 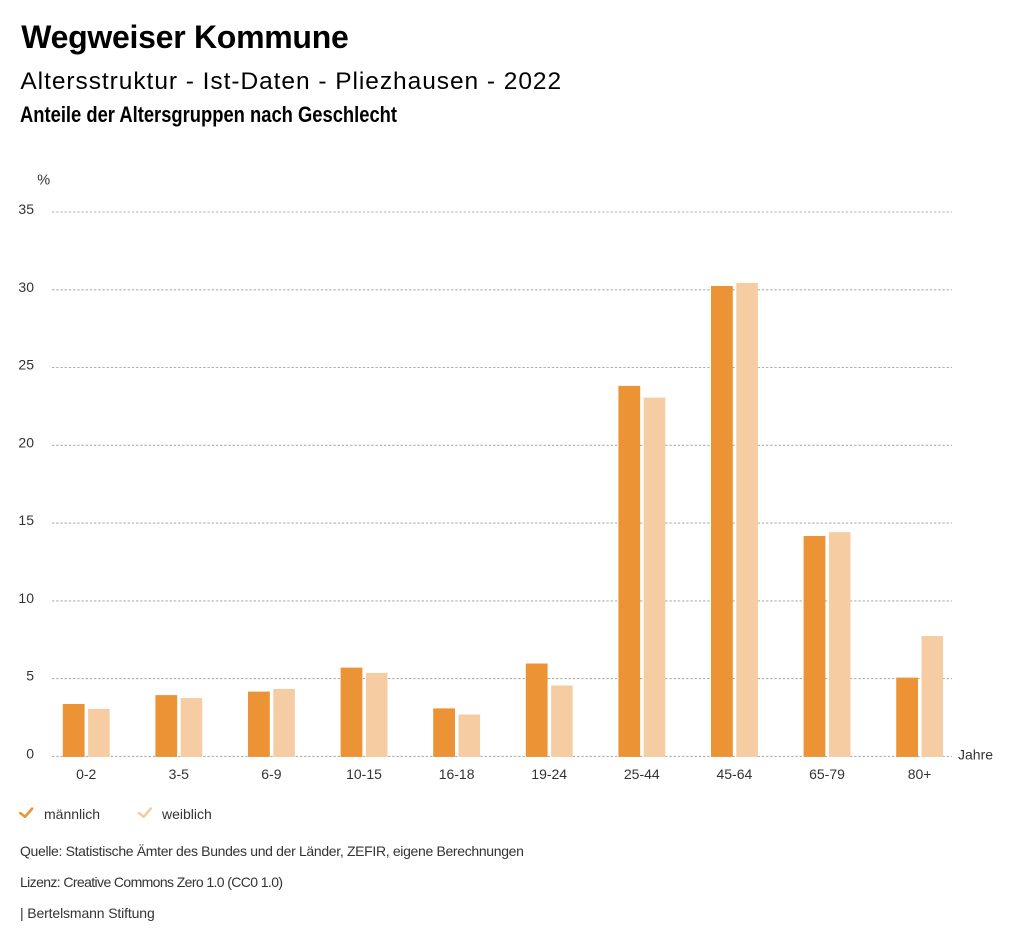 What do you see at coordinates (734, 774) in the screenshot?
I see `svg-text: 45-64` at bounding box center [734, 774].